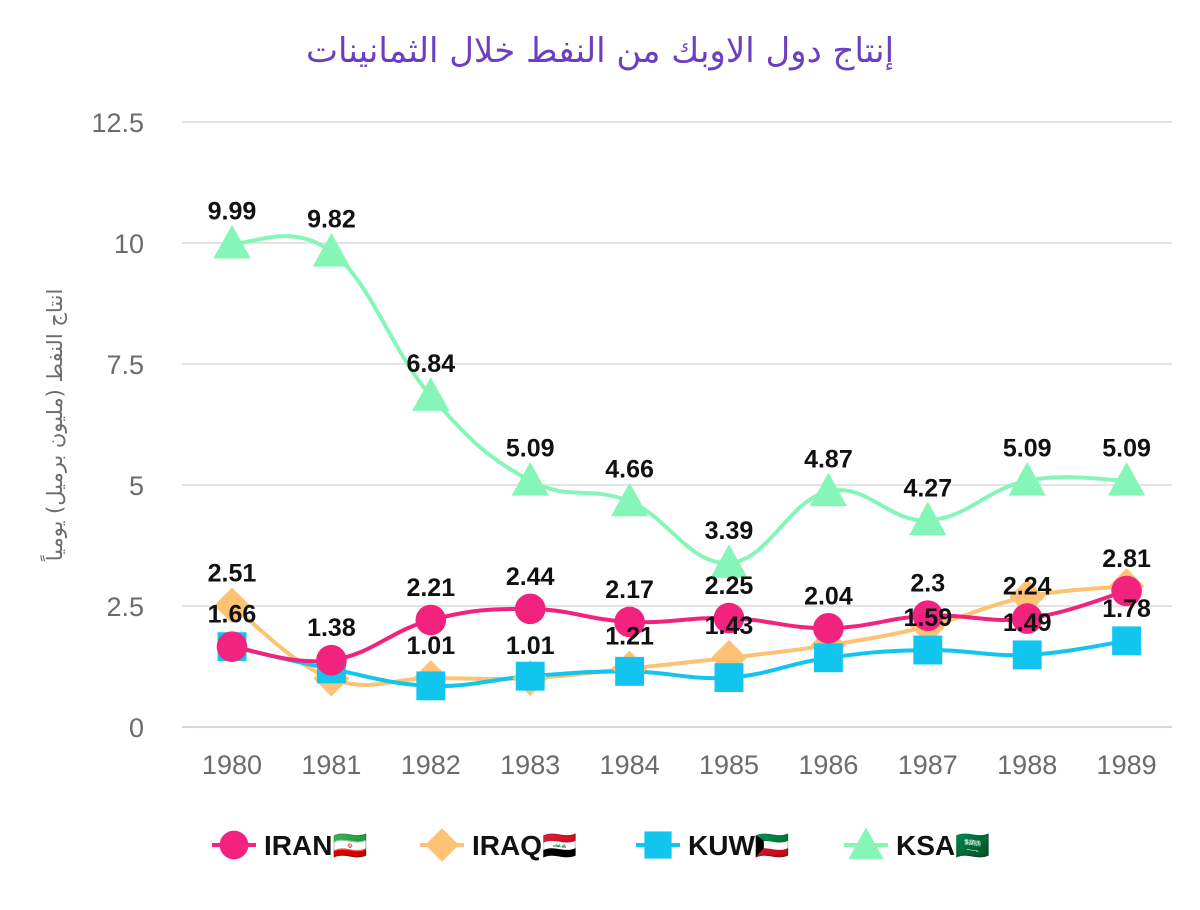  Describe the element at coordinates (1027, 765) in the screenshot. I see `x-tick-label: 1988` at that location.